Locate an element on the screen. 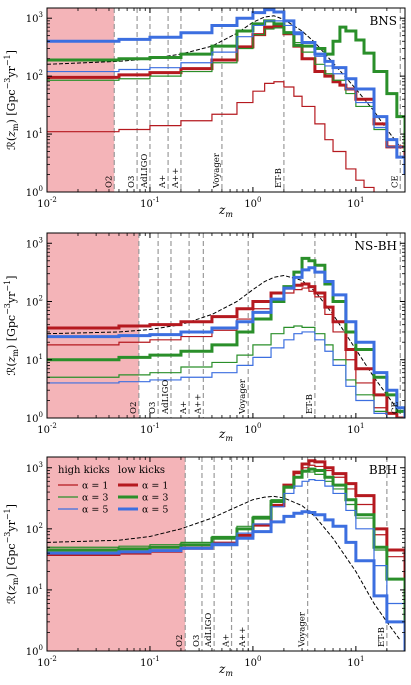  legend-title-low: low kicks is located at coordinates (141, 470).